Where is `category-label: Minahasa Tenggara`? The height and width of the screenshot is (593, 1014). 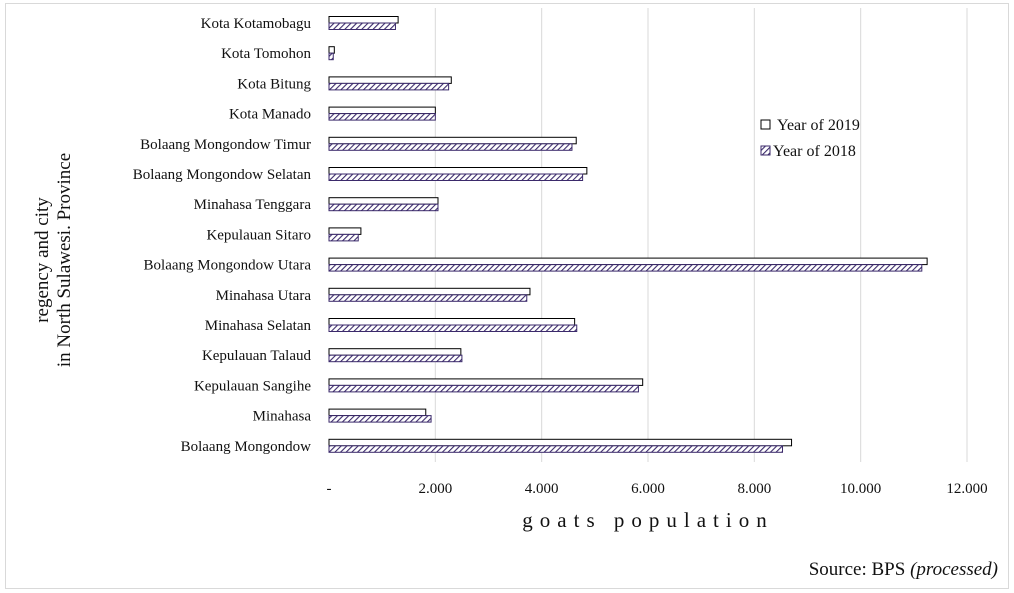 category-label: Minahasa Tenggara is located at coordinates (253, 205).